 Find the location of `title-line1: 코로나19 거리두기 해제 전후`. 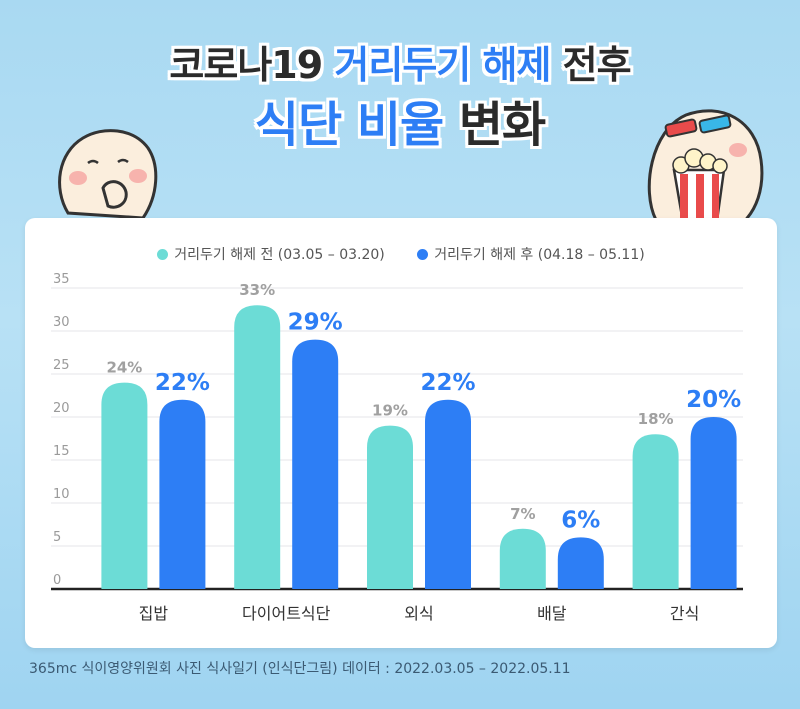

title-line1: 코로나19 거리두기 해제 전후 is located at coordinates (400, 65).